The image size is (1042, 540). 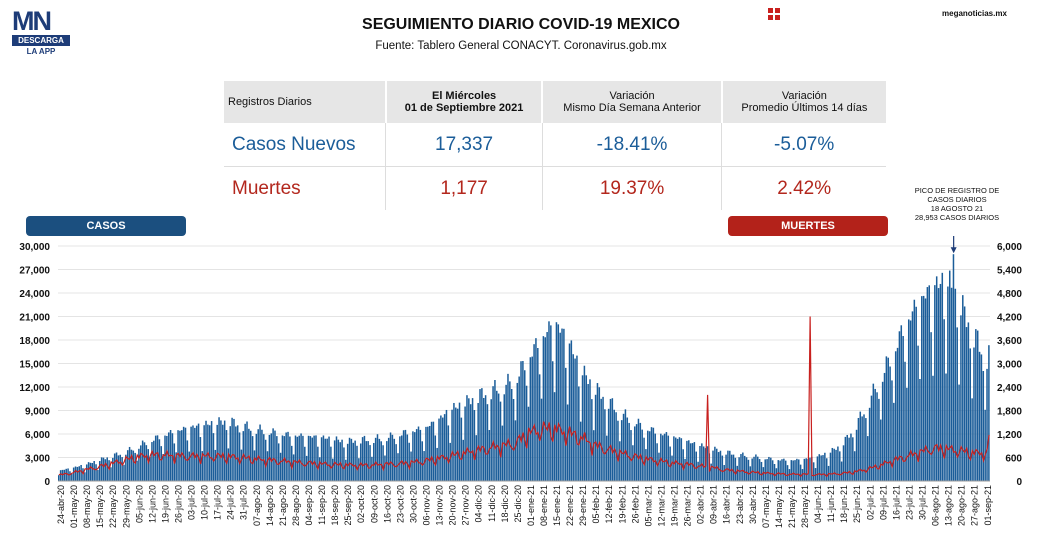 What do you see at coordinates (41, 32) in the screenshot?
I see `brand-logo: MN DESCARGA LA APP` at bounding box center [41, 32].